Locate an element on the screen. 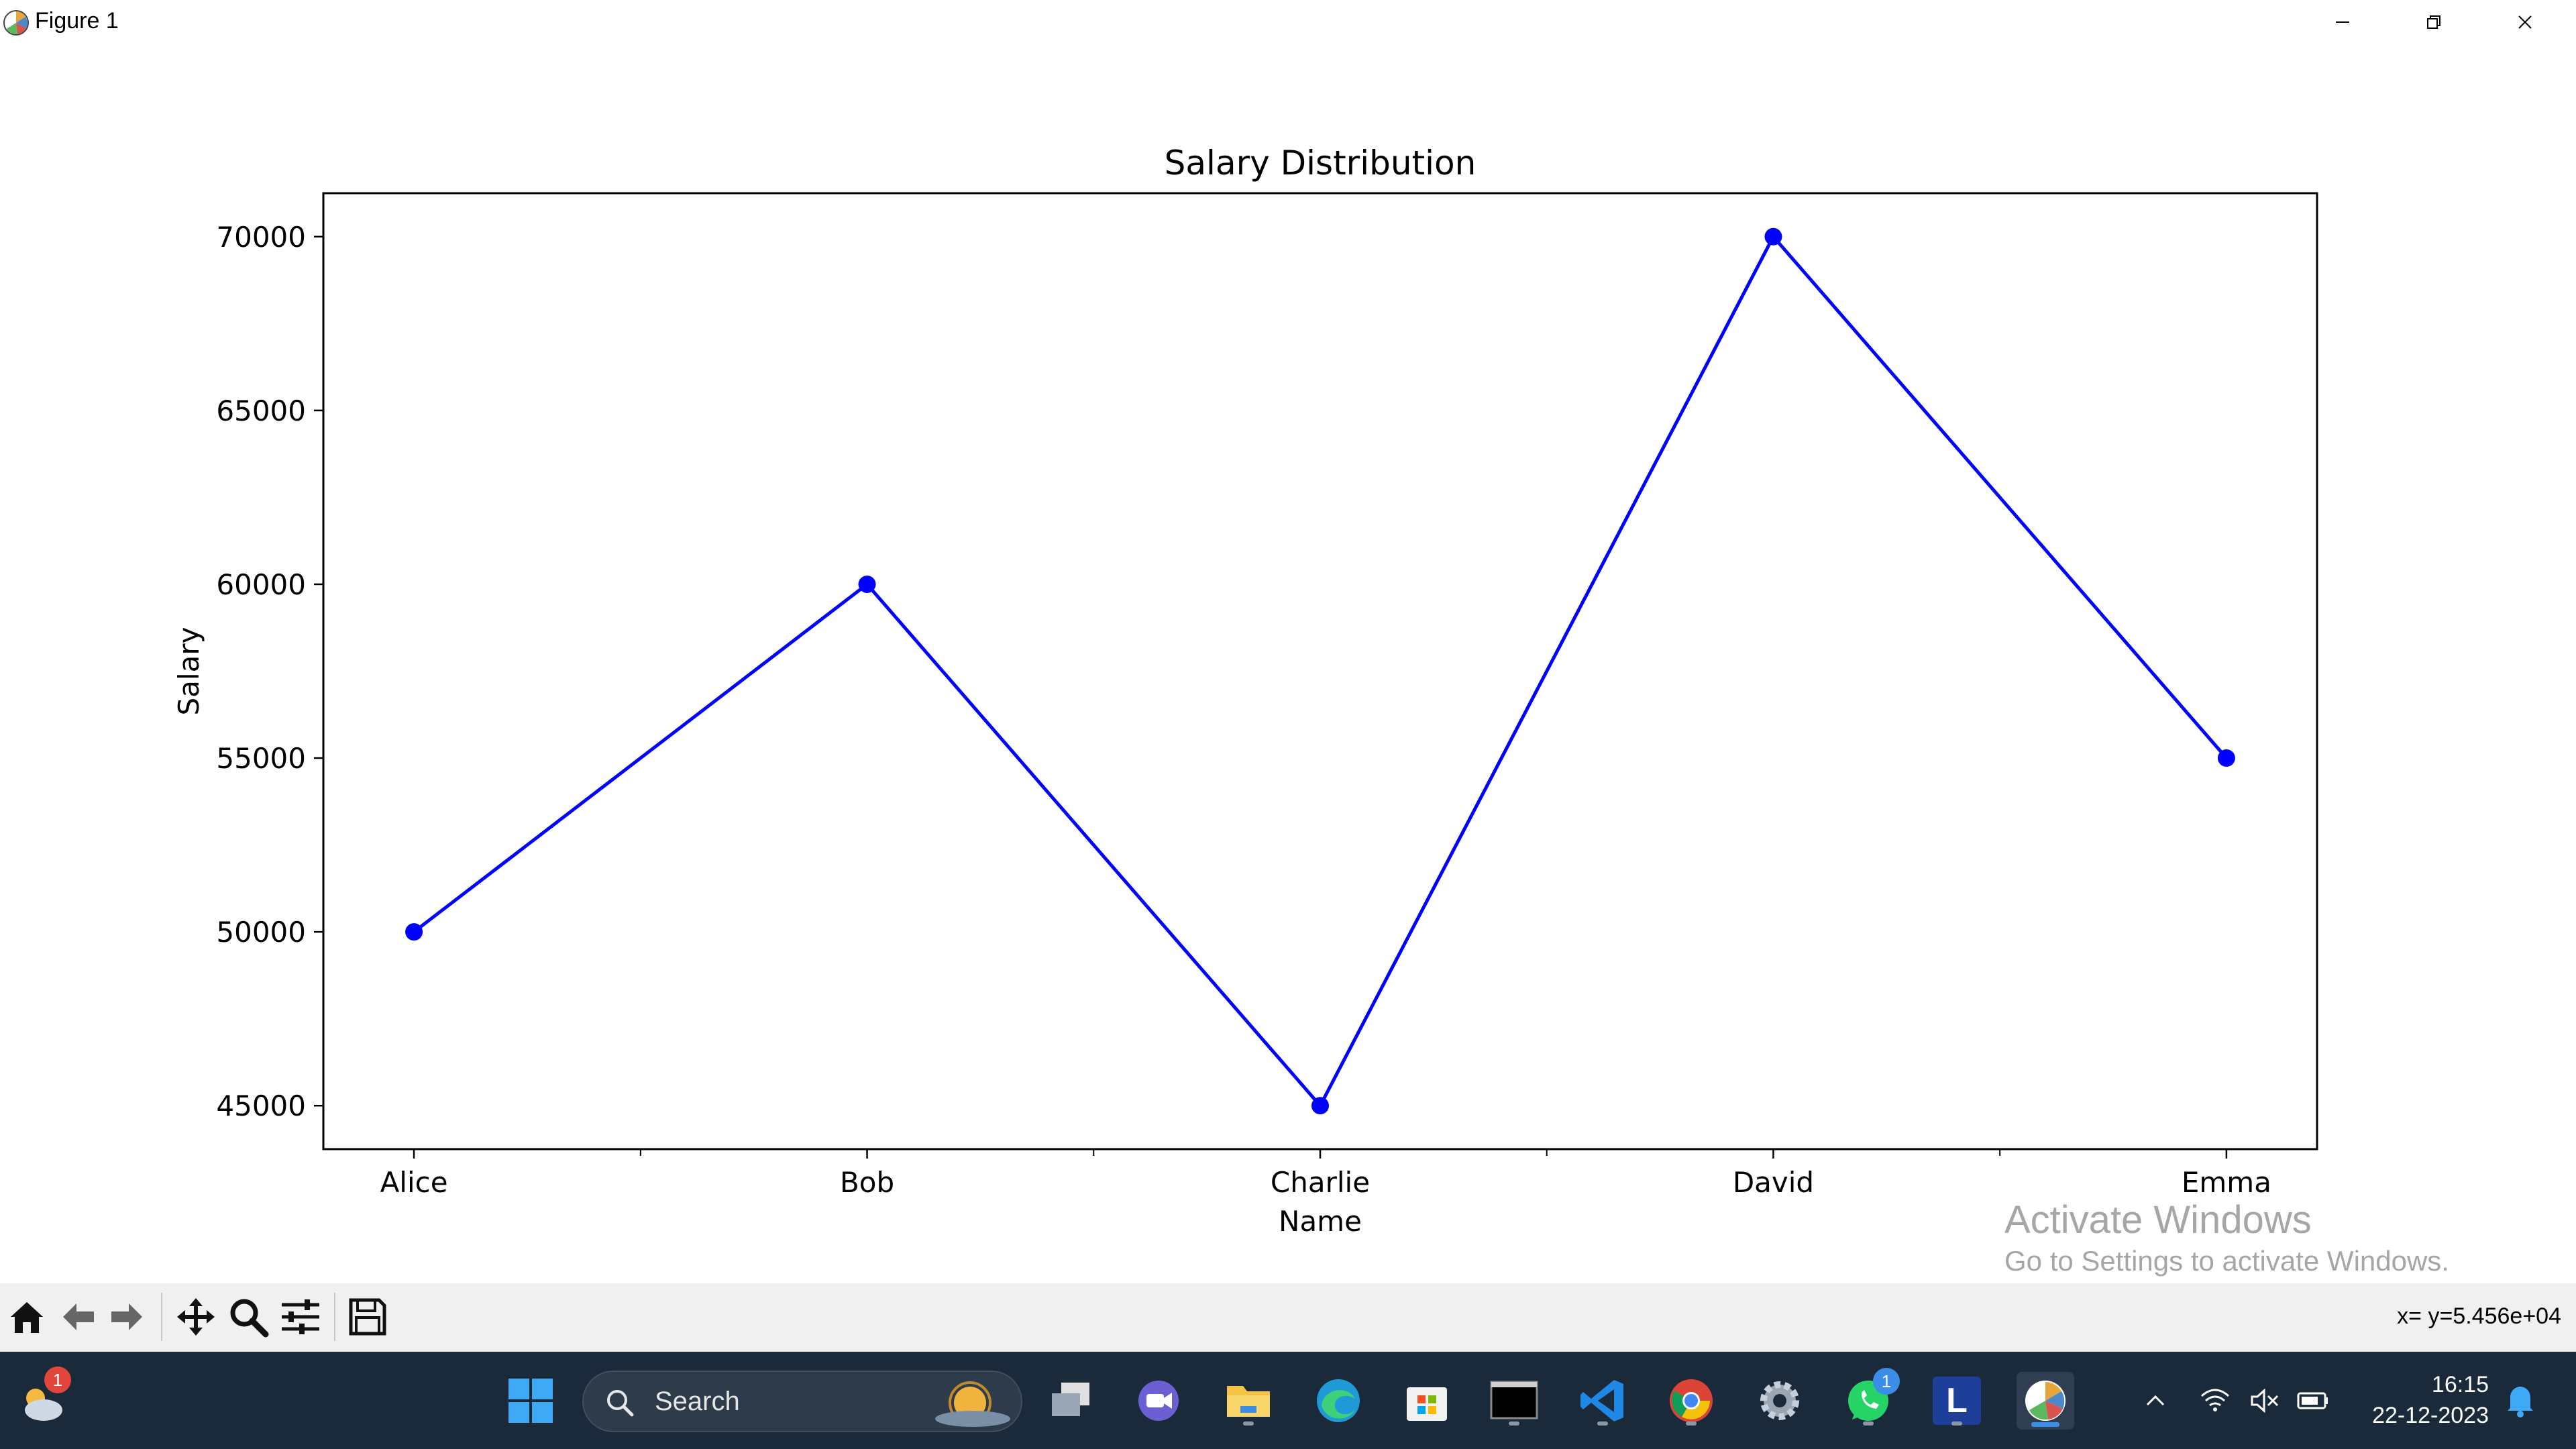 Image resolution: width=2576 pixels, height=1449 pixels. network-status is located at coordinates (2215, 1401).